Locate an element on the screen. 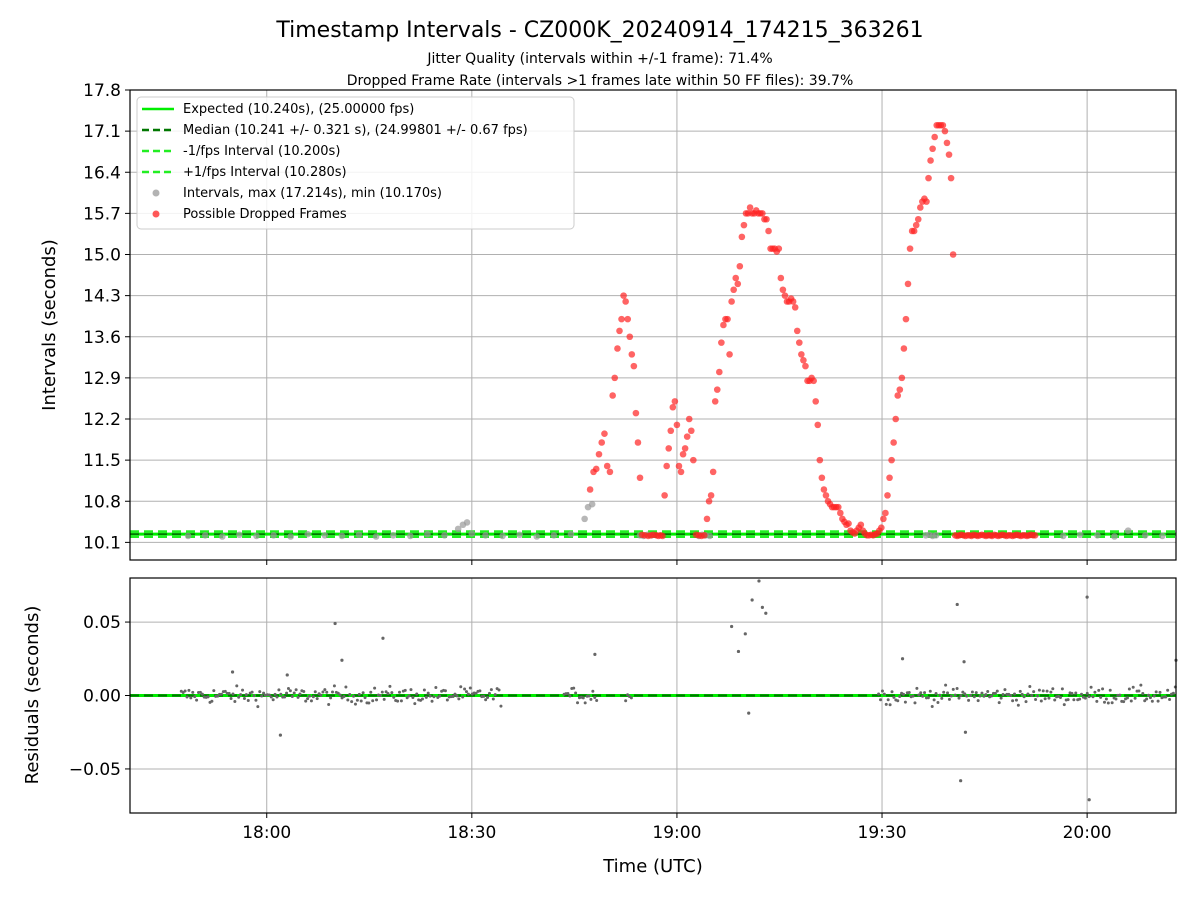 Image resolution: width=1200 pixels, height=900 pixels. legend-label-plus-fps: +1/fps Interval (10.280s) is located at coordinates (265, 172).